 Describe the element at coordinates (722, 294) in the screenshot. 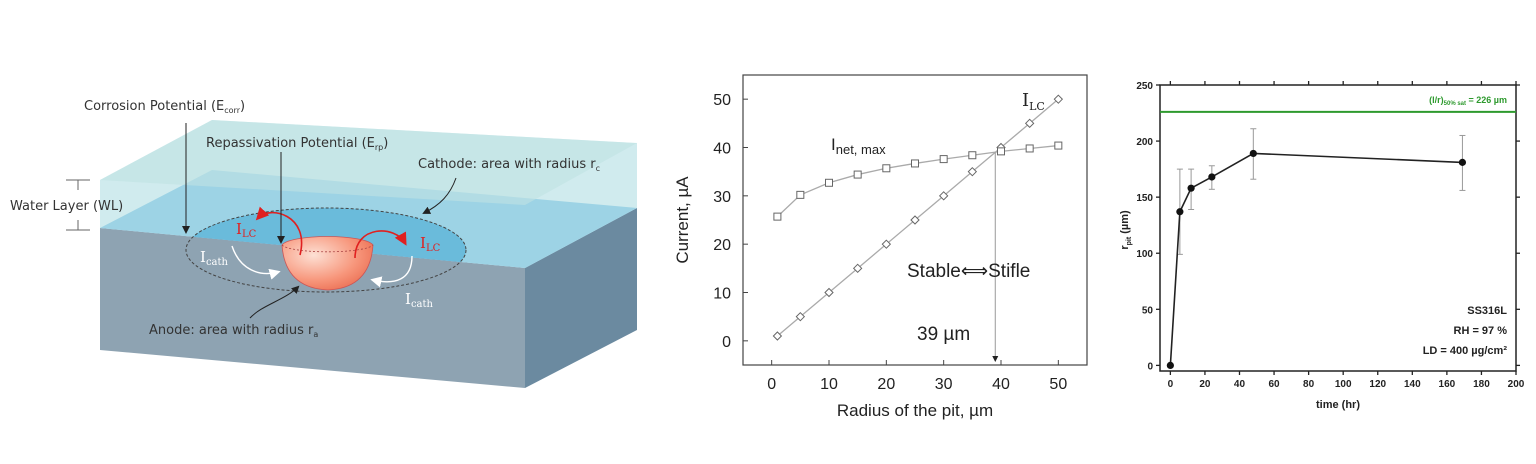

I see `y-tick-label: 10` at that location.